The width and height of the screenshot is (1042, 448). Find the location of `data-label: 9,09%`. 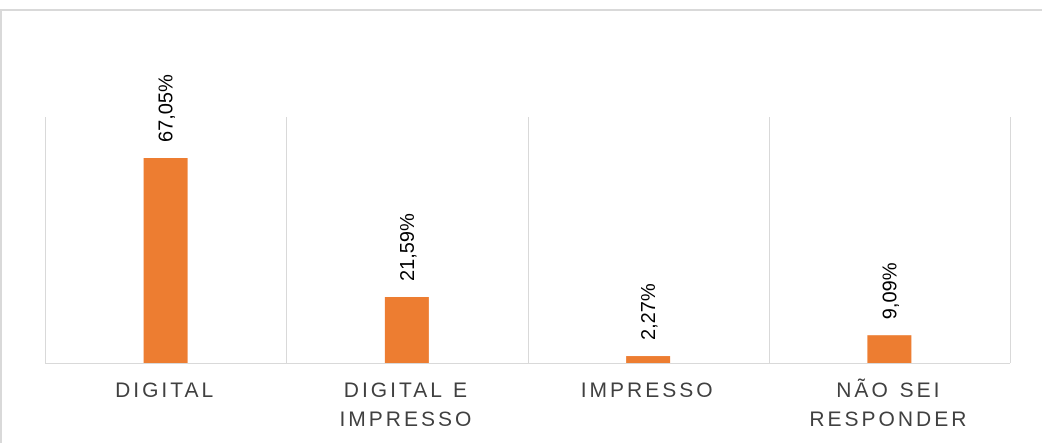

data-label: 9,09% is located at coordinates (890, 290).